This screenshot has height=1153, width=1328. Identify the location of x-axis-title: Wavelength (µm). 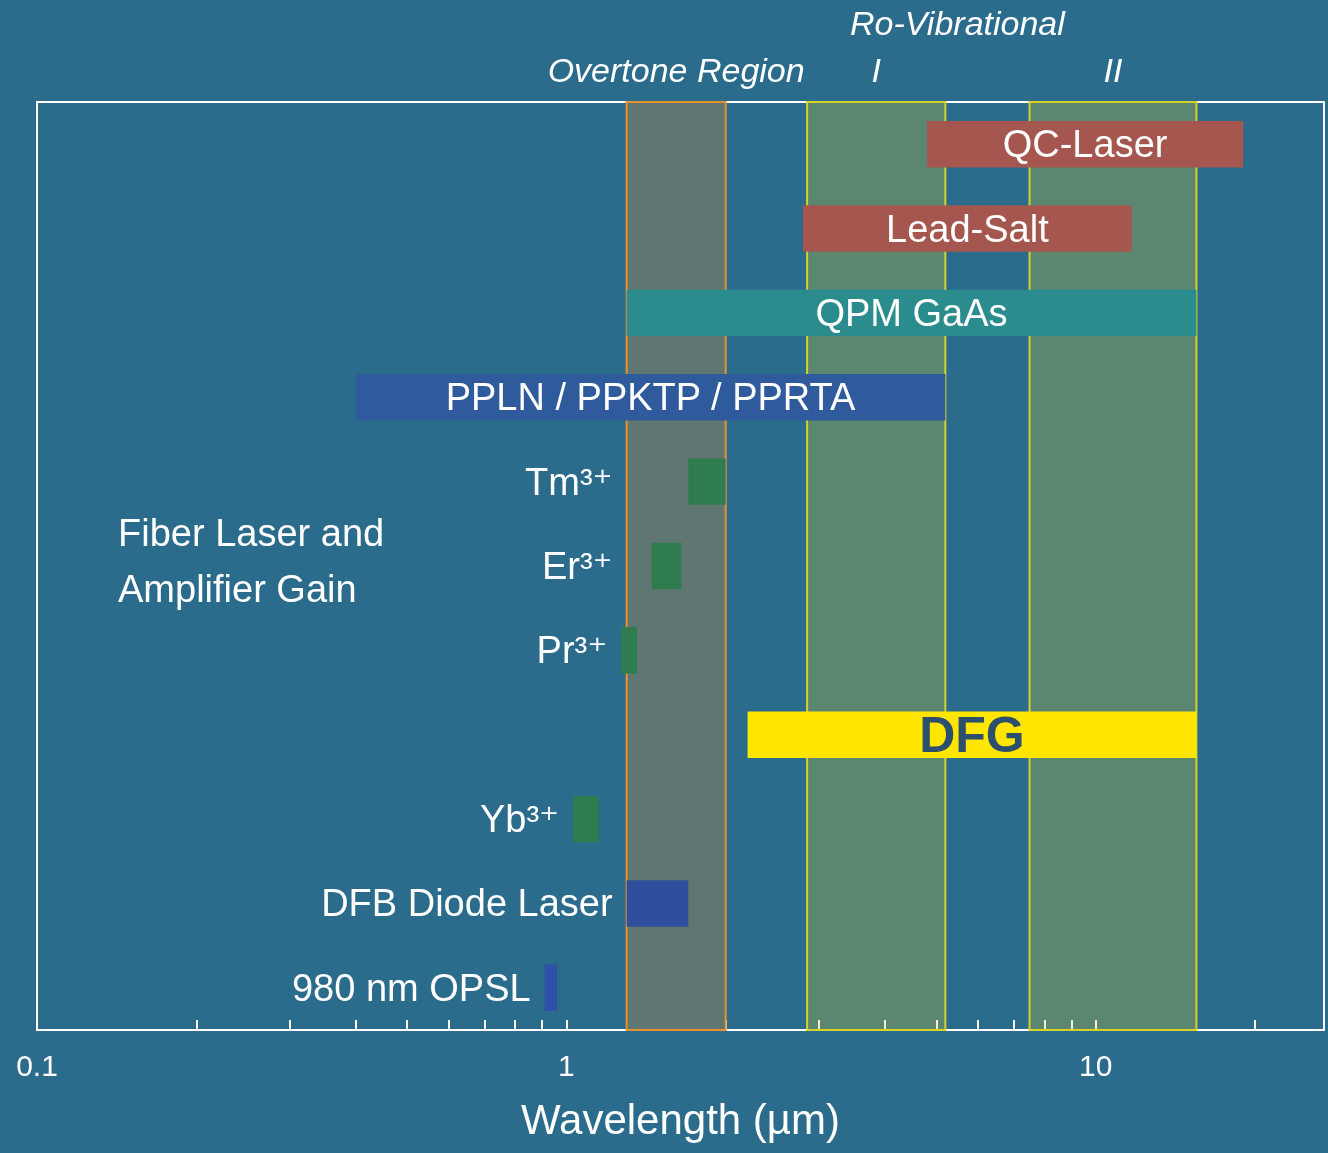
(680, 1119).